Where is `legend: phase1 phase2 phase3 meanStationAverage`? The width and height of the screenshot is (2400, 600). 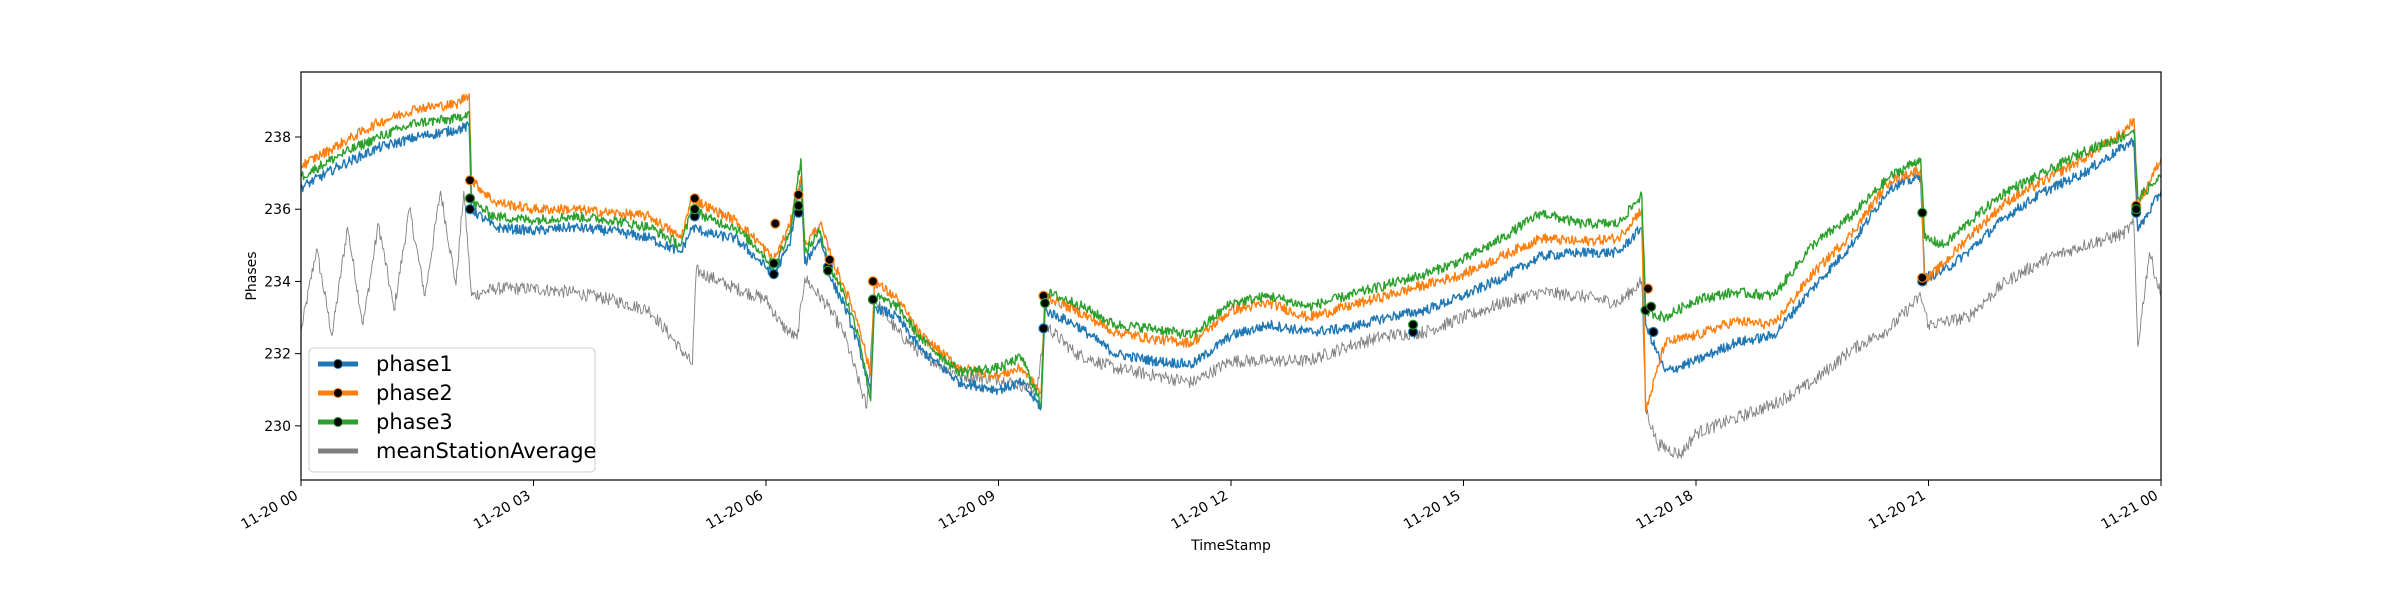 legend: phase1 phase2 phase3 meanStationAverage is located at coordinates (452, 410).